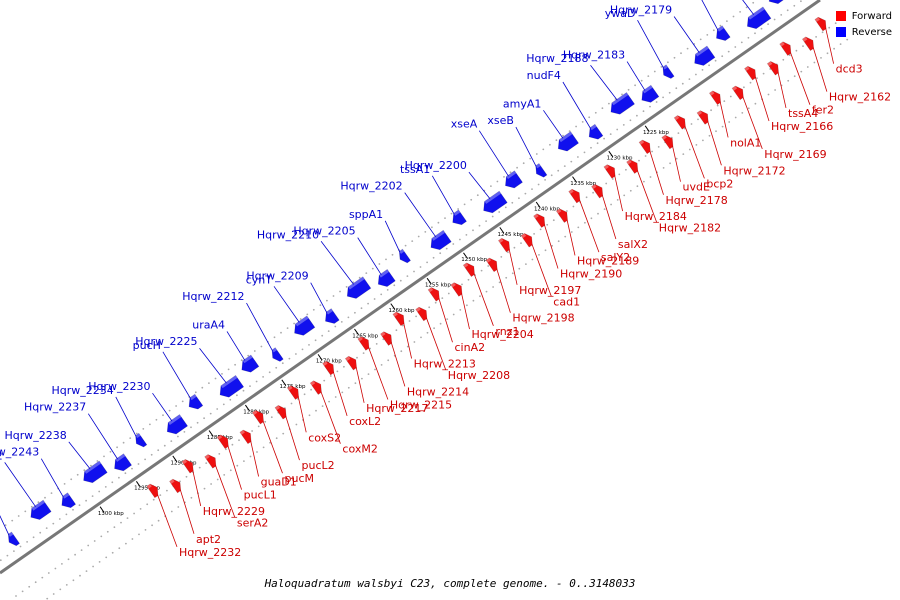 The height and width of the screenshot is (600, 900). Describe the element at coordinates (656, 216) in the screenshot. I see `gene-label-hqrw-2184: Hqrw_2184` at that location.